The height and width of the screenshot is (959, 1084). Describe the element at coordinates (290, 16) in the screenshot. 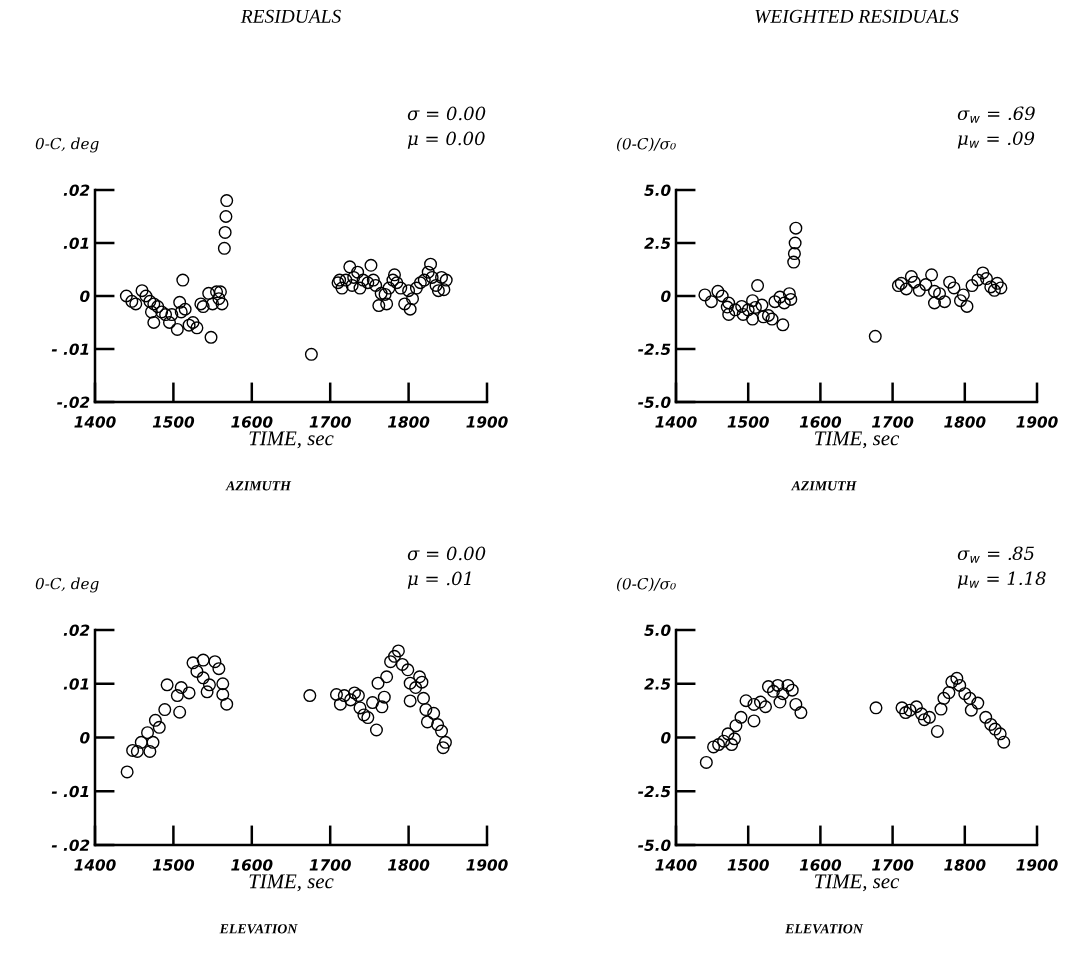

I see `chart-title: RESIDUALS` at that location.